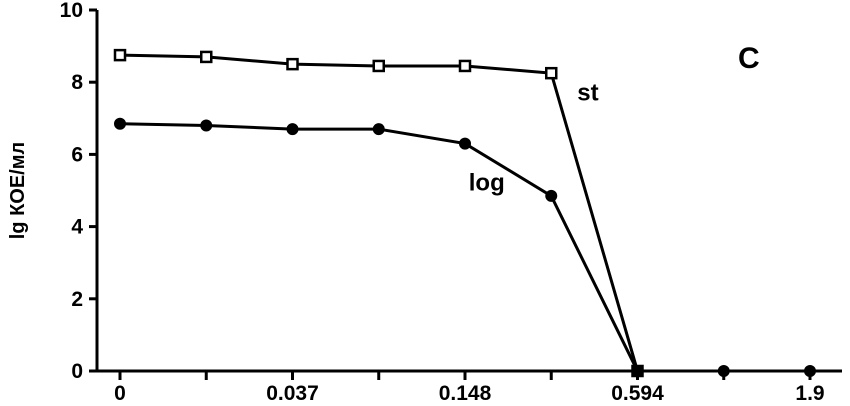 This screenshot has height=406, width=850. Describe the element at coordinates (637, 393) in the screenshot. I see `x-tick-label: 0.594` at that location.